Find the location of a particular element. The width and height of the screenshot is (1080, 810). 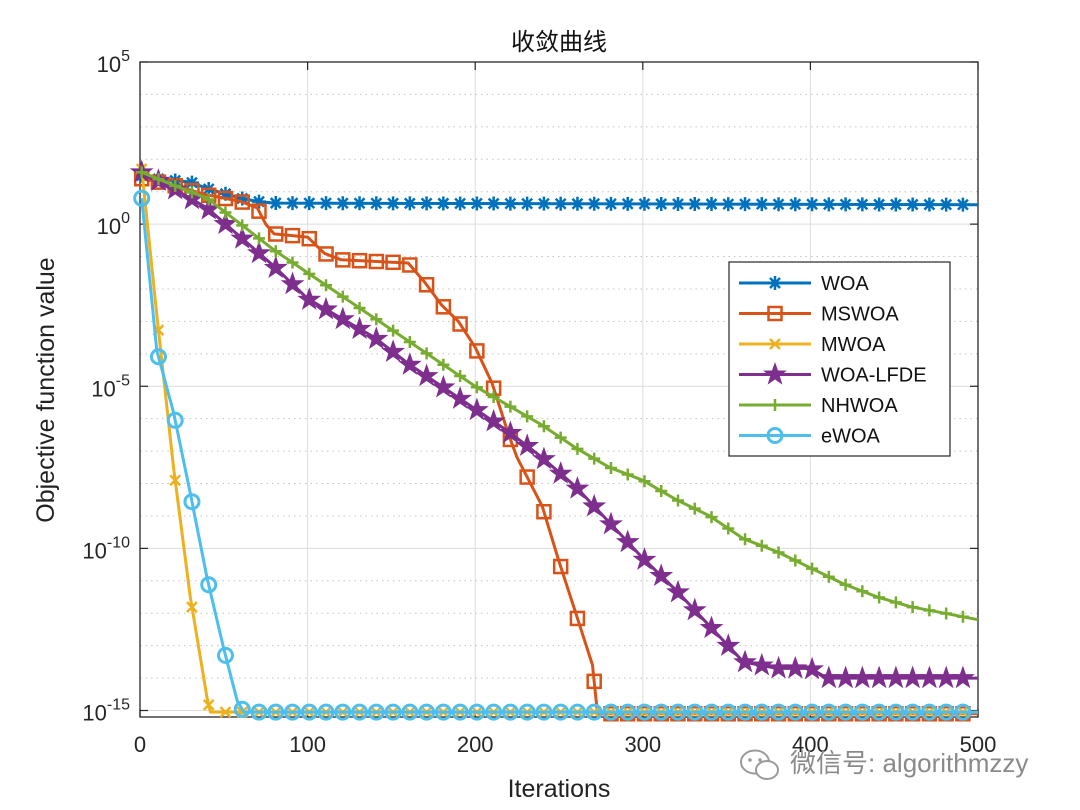

watermark-prefix: 微信号: is located at coordinates (836, 763).